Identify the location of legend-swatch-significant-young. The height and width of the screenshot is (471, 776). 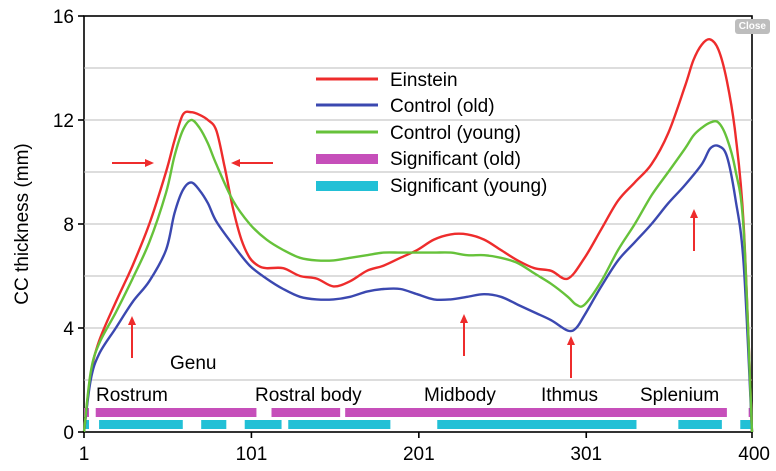
(347, 186).